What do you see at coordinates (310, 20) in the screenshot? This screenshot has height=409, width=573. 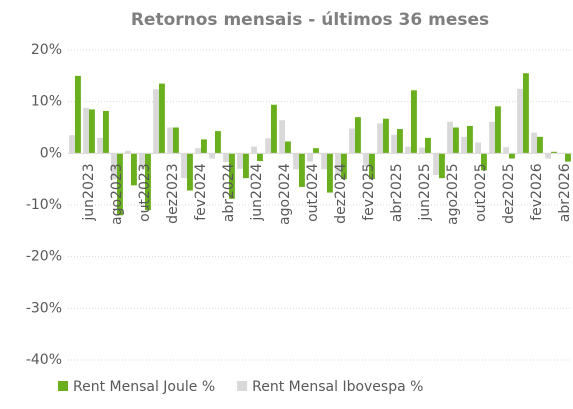 I see `chart-title: Retornos mensais - últimos 36 meses` at bounding box center [310, 20].